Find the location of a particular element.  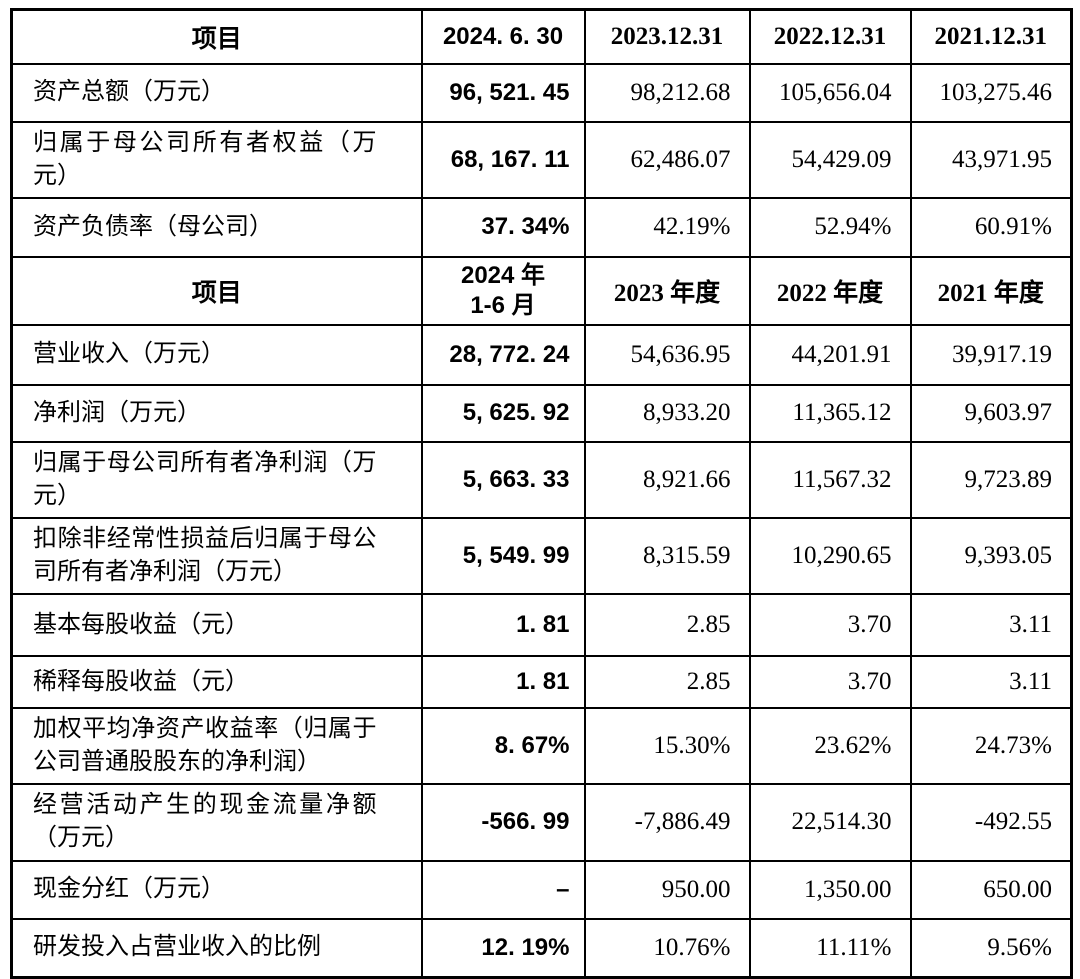

row-label: 归属于母公司所有者权益（万元） is located at coordinates (216, 159).